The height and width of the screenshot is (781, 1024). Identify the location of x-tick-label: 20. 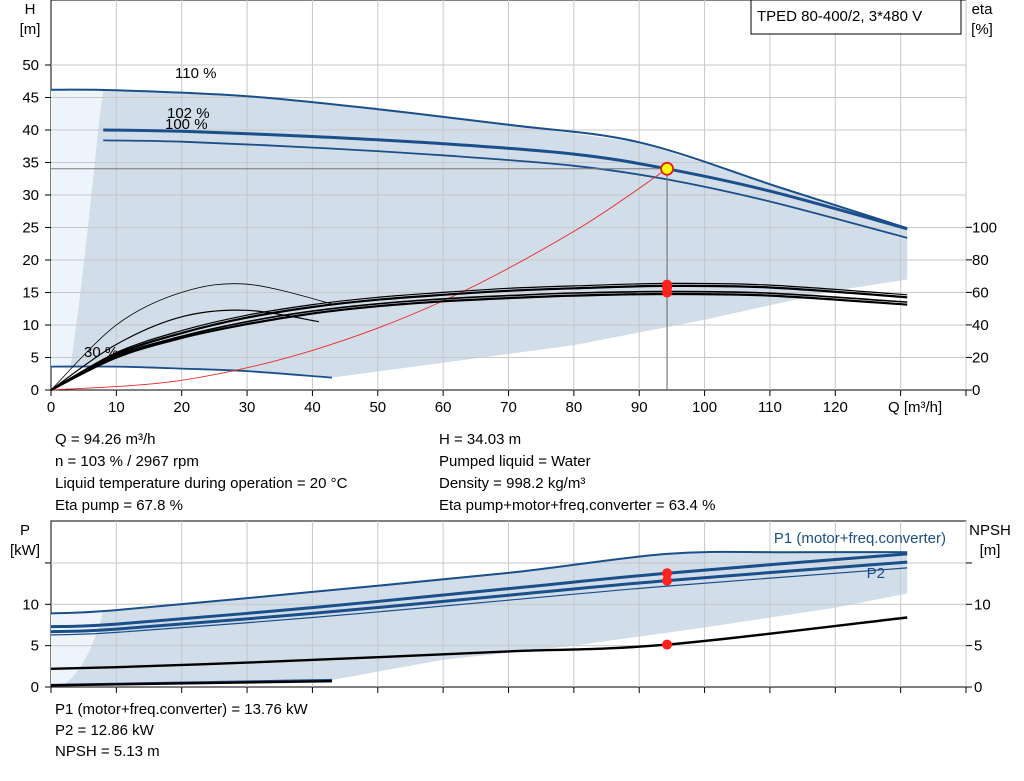
(181, 407).